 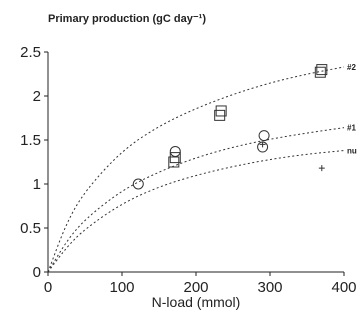 I want to click on x-axis-label: N-load (mmol), so click(x=196, y=302).